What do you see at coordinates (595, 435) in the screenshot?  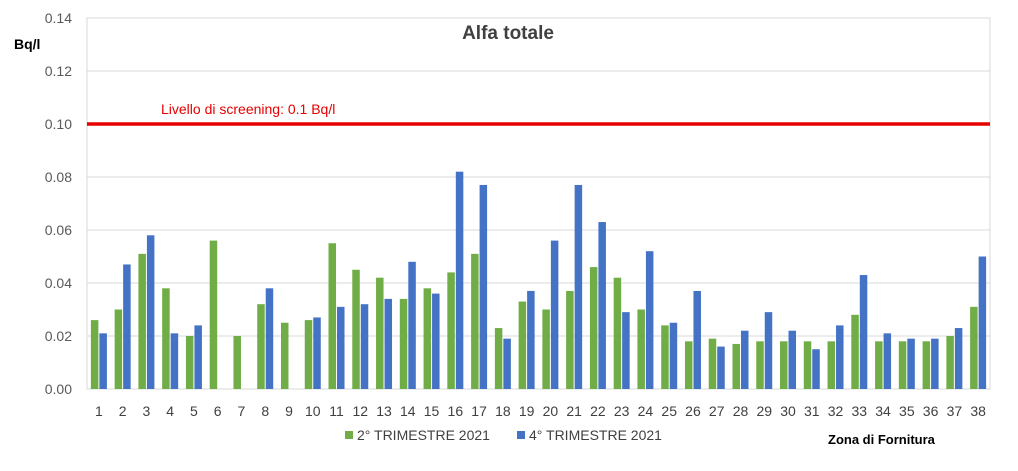 I see `legend-label-q4: 4° TRIMESTRE 2021` at bounding box center [595, 435].